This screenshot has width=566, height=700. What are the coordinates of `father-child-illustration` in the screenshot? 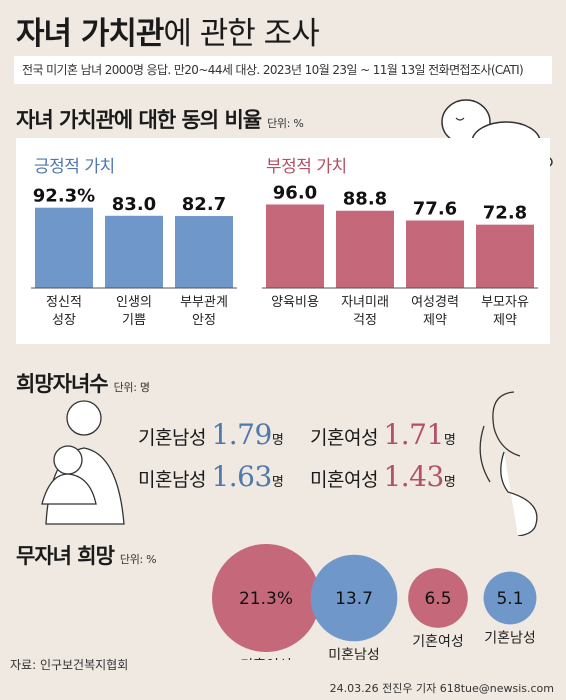 It's located at (83, 462).